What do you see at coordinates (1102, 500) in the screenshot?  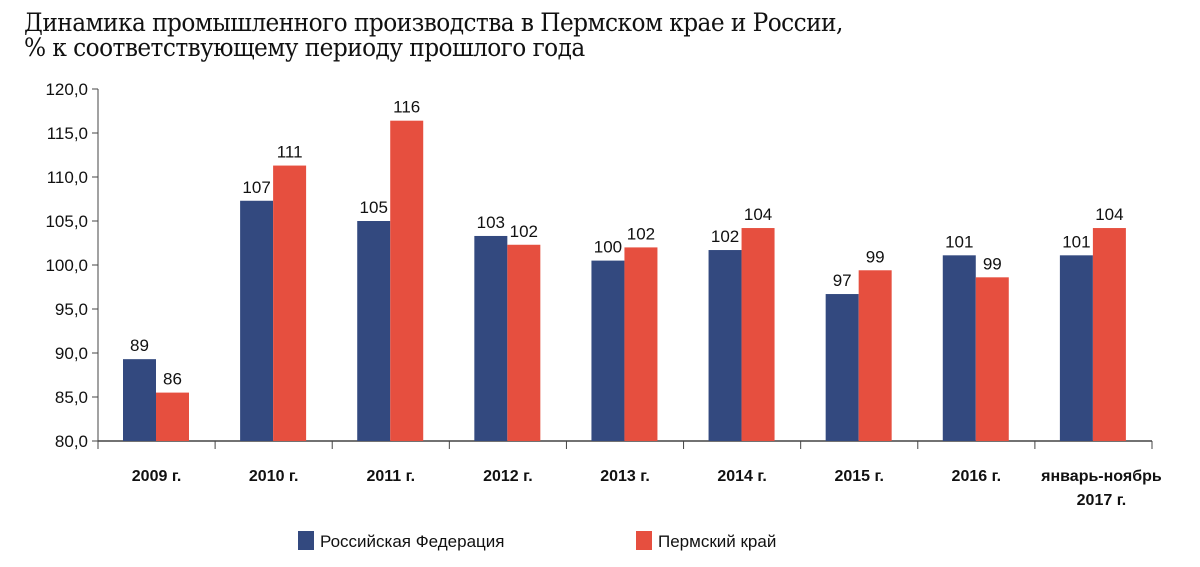 I see `x-tick-label: 2017 г.` at bounding box center [1102, 500].